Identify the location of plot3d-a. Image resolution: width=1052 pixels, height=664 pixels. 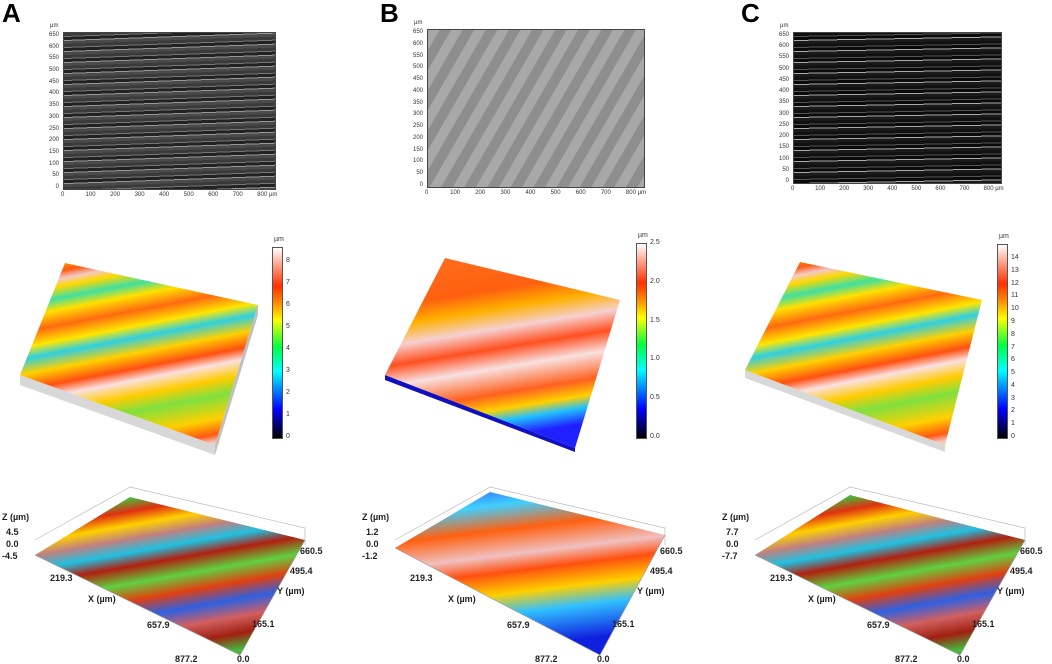
(170, 571).